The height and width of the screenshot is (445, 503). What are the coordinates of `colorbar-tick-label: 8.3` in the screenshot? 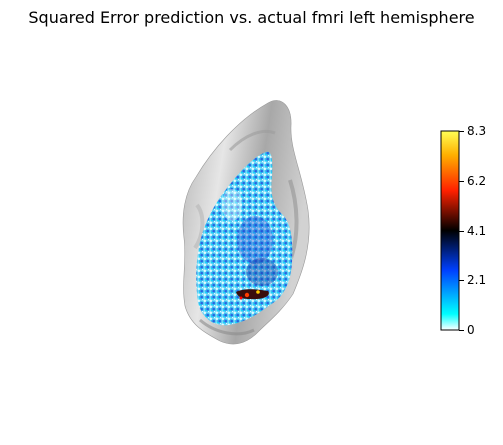 It's located at (477, 131).